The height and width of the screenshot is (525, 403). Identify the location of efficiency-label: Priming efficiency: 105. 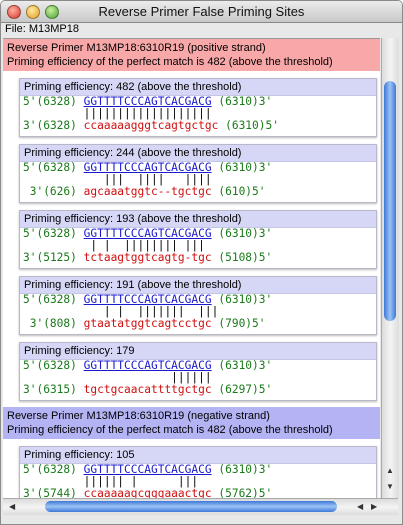
(198, 455).